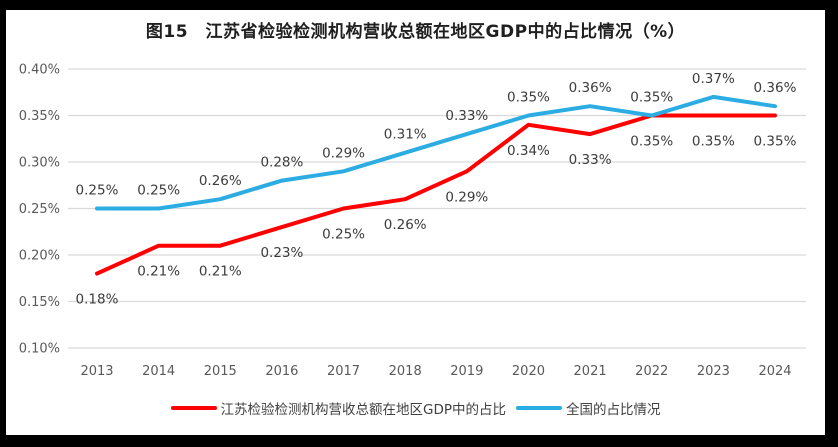 The image size is (838, 447). I want to click on legend-item-national: 全国的占比情况, so click(588, 408).